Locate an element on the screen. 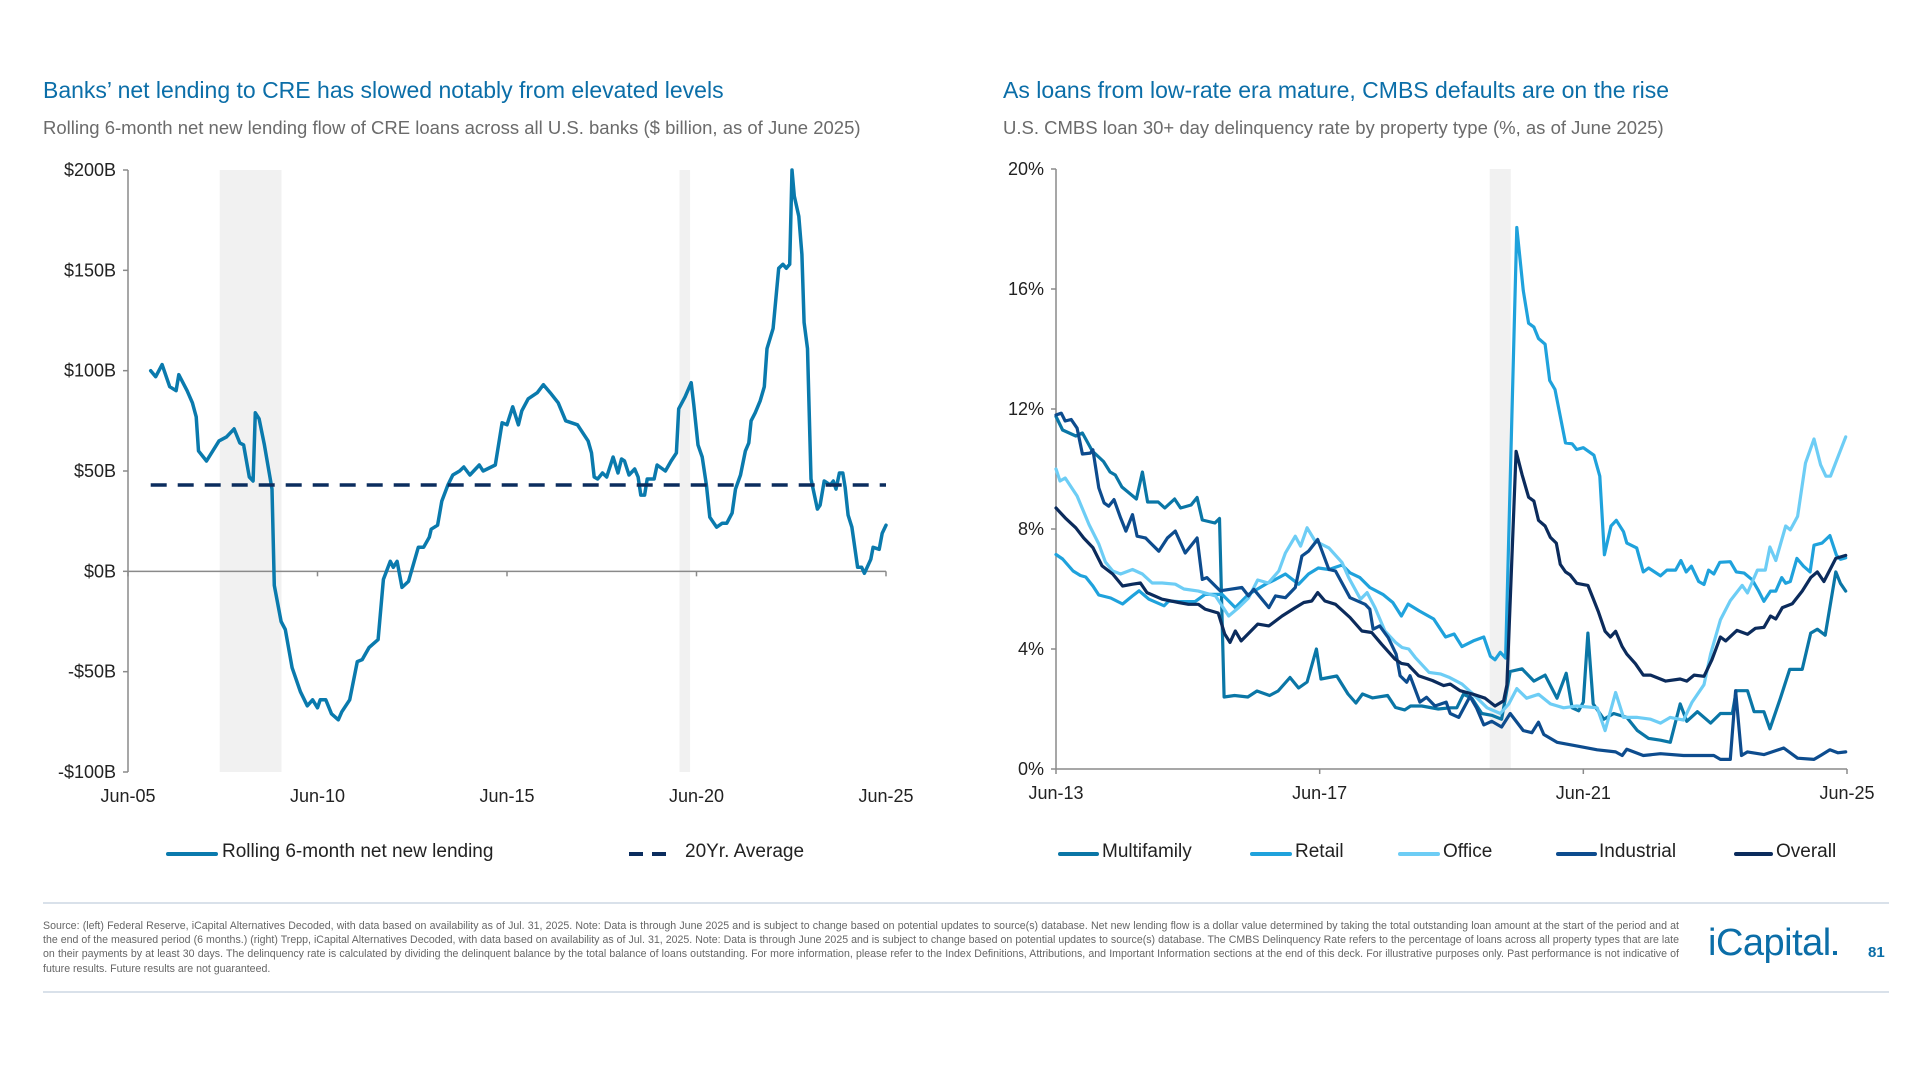  legend-swatch-average is located at coordinates (652, 854).